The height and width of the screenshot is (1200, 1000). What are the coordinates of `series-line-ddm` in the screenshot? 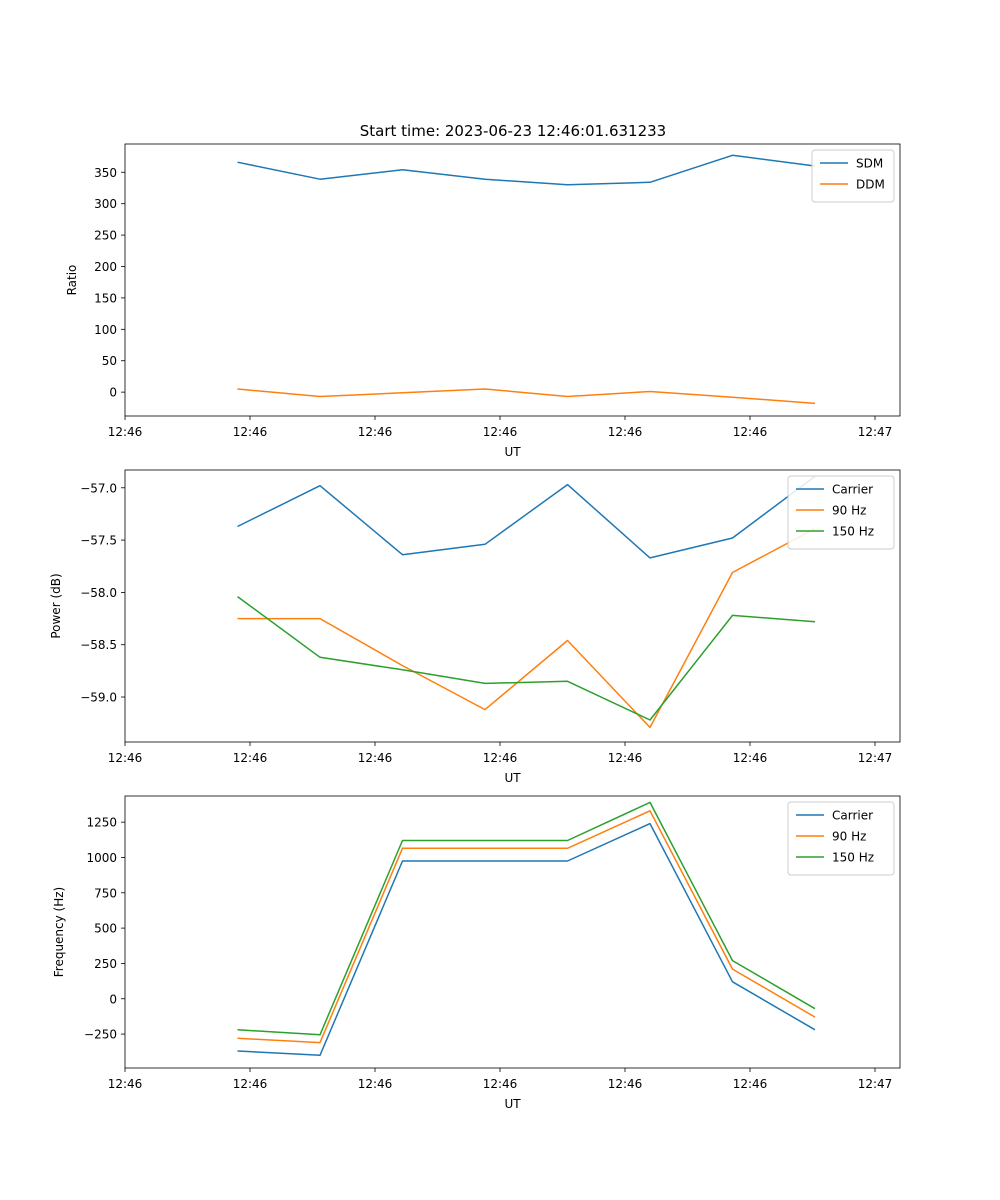 It's located at (526, 396).